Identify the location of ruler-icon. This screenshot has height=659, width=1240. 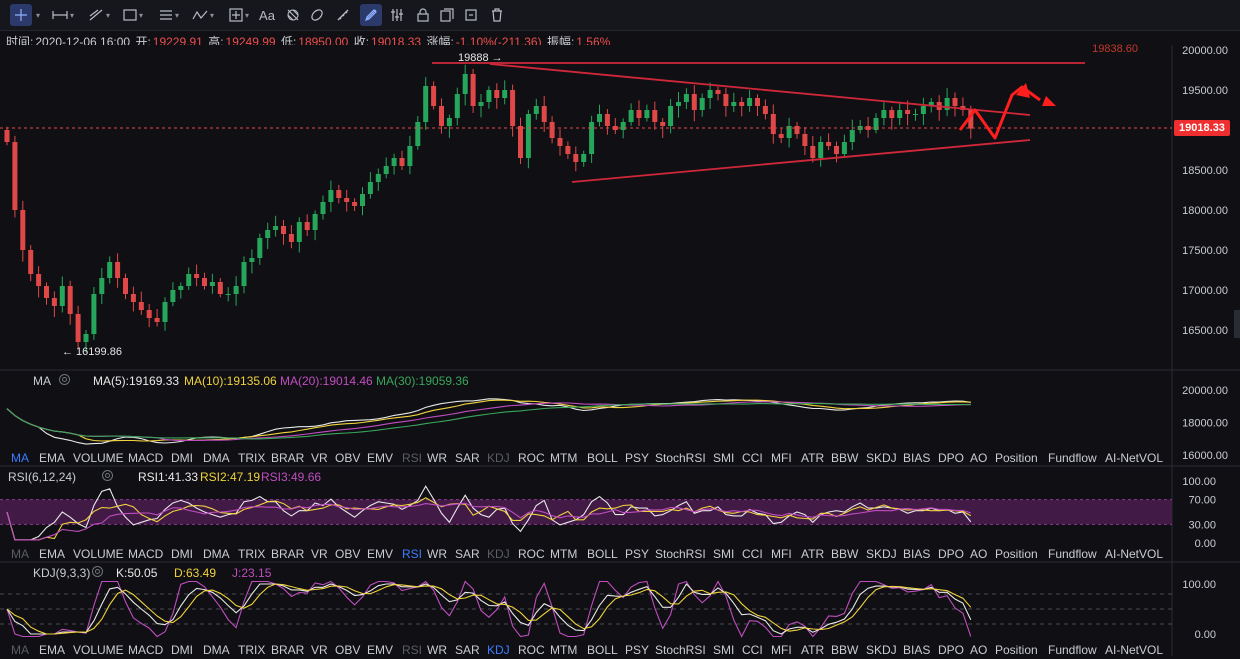
(343, 15).